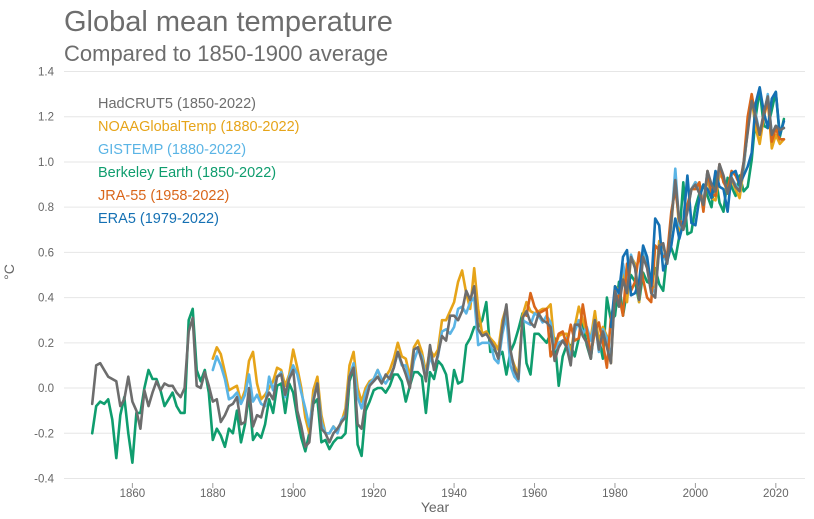 This screenshot has height=519, width=814. What do you see at coordinates (46, 299) in the screenshot?
I see `y-tick-label: 0.4` at bounding box center [46, 299].